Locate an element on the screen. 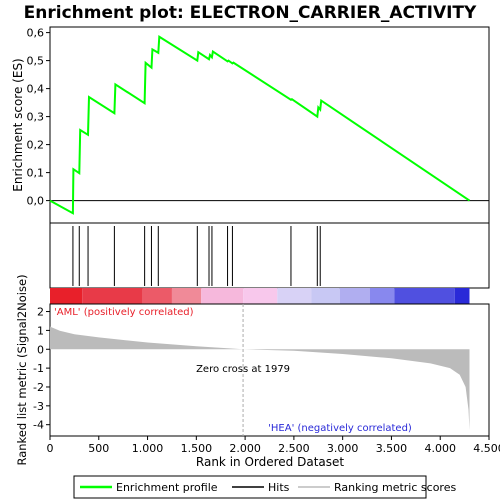  x-tick-label: 1.500 is located at coordinates (197, 448).